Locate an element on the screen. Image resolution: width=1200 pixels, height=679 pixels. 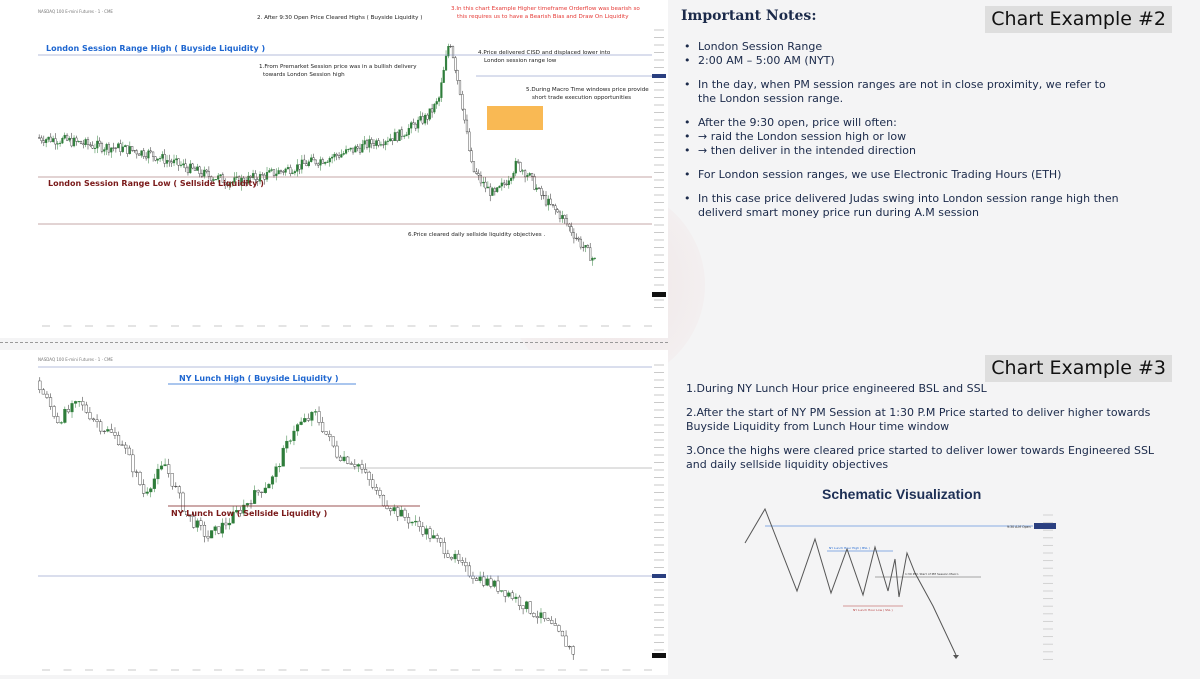
schem-low-label: NY Lunch Hour Low ( SSL ) is located at coordinates (873, 610).